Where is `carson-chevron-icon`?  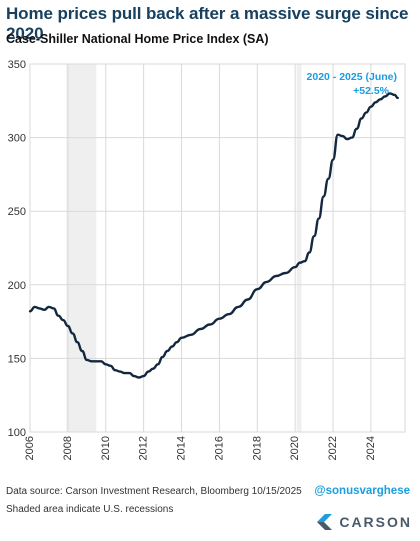 carson-chevron-icon is located at coordinates (325, 522).